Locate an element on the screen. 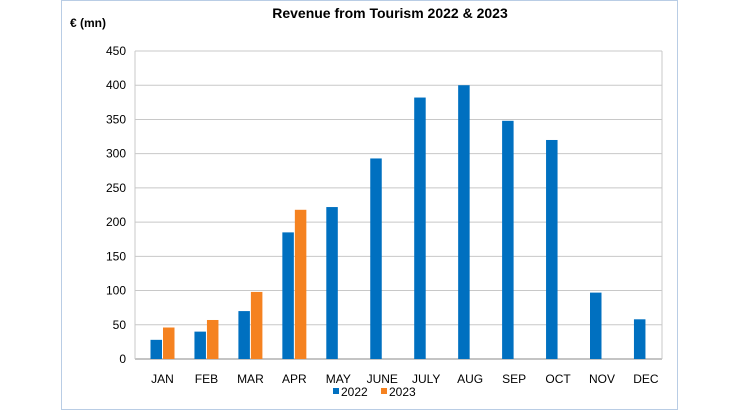  y-axis-unit-label: € (mn) is located at coordinates (88, 23).